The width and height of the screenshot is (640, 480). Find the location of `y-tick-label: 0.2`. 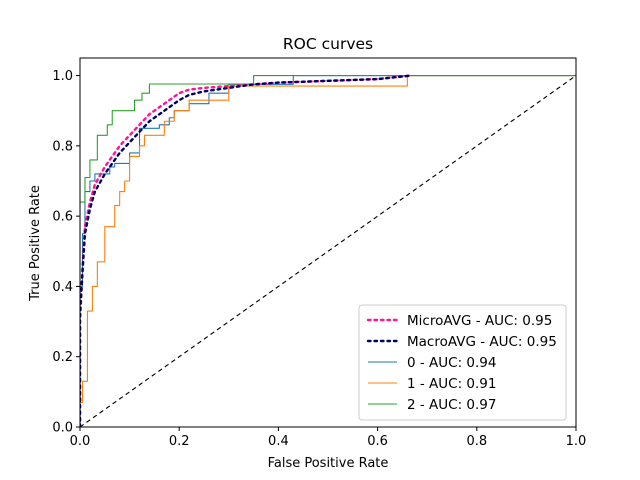

y-tick-label: 0.2 is located at coordinates (62, 357).